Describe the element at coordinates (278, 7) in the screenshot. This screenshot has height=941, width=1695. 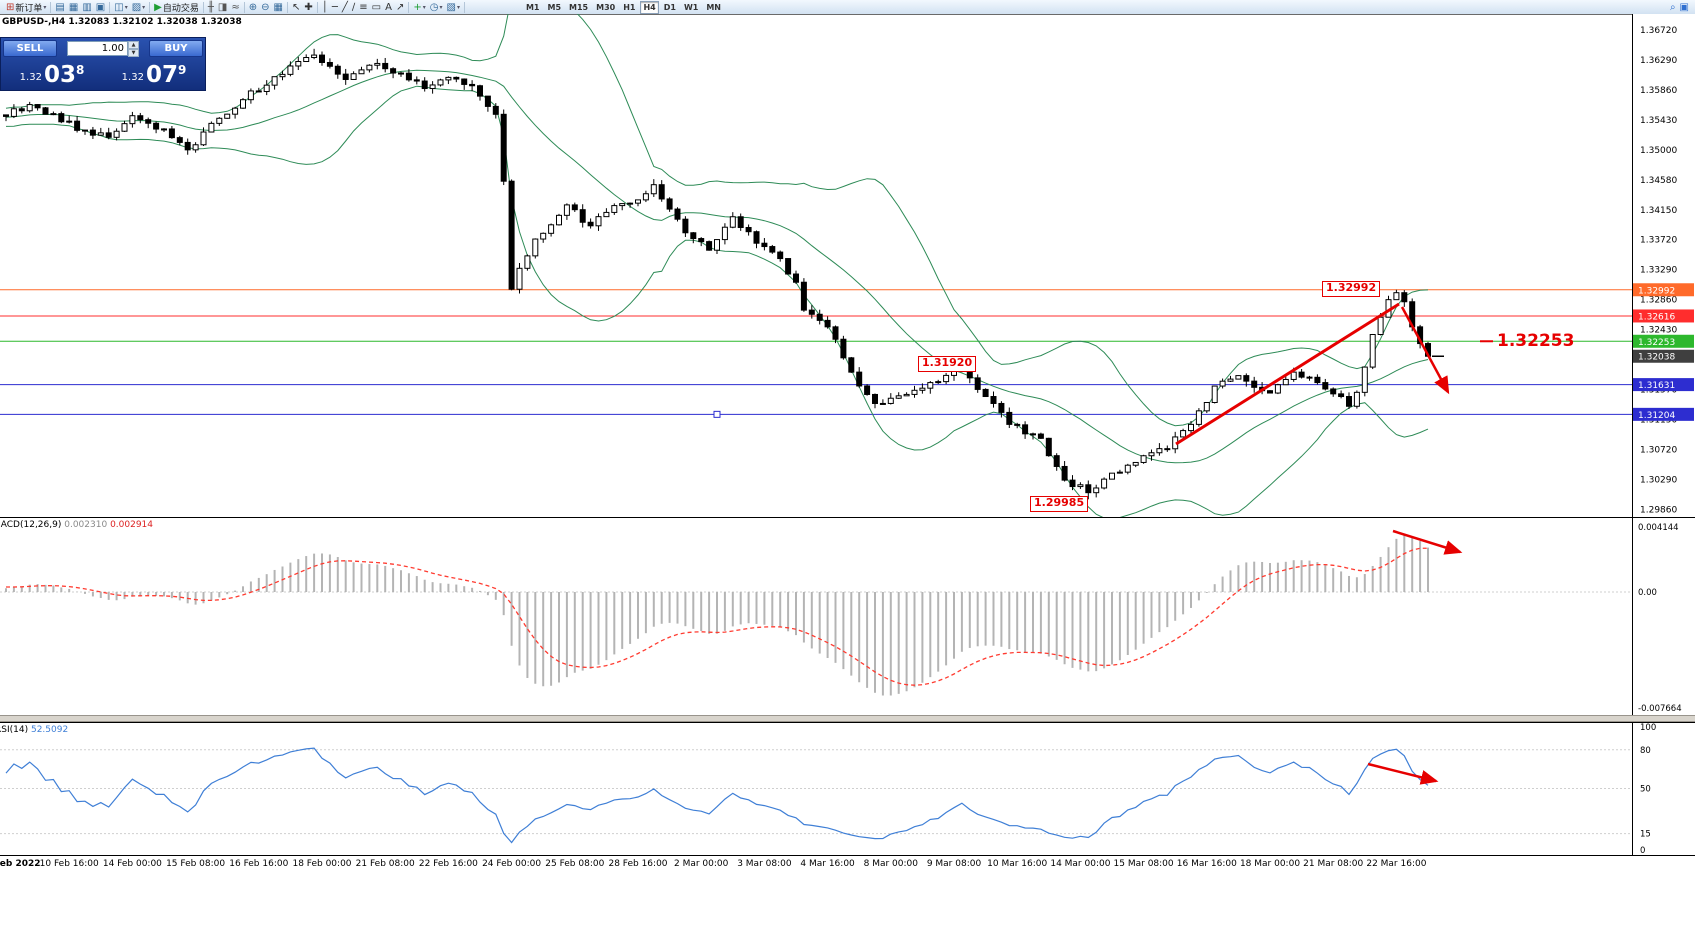
I see `tile-windows-button: ▦` at that location.